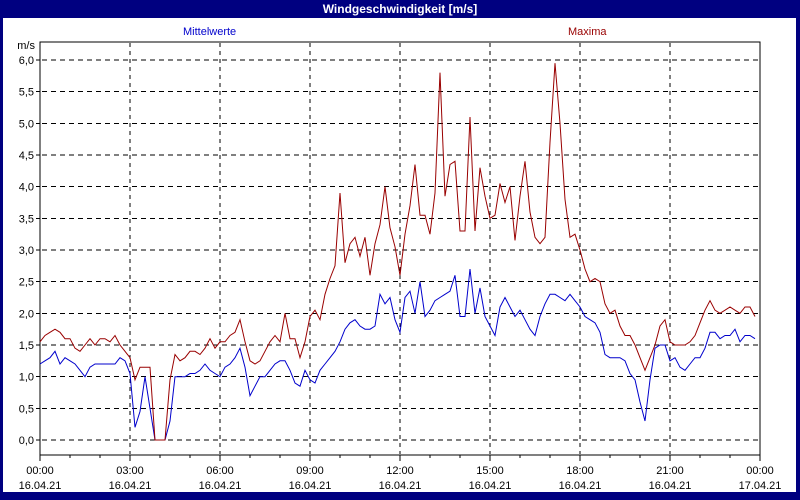  Describe the element at coordinates (220, 471) in the screenshot. I see `x-tick-time-label: 06:00` at that location.